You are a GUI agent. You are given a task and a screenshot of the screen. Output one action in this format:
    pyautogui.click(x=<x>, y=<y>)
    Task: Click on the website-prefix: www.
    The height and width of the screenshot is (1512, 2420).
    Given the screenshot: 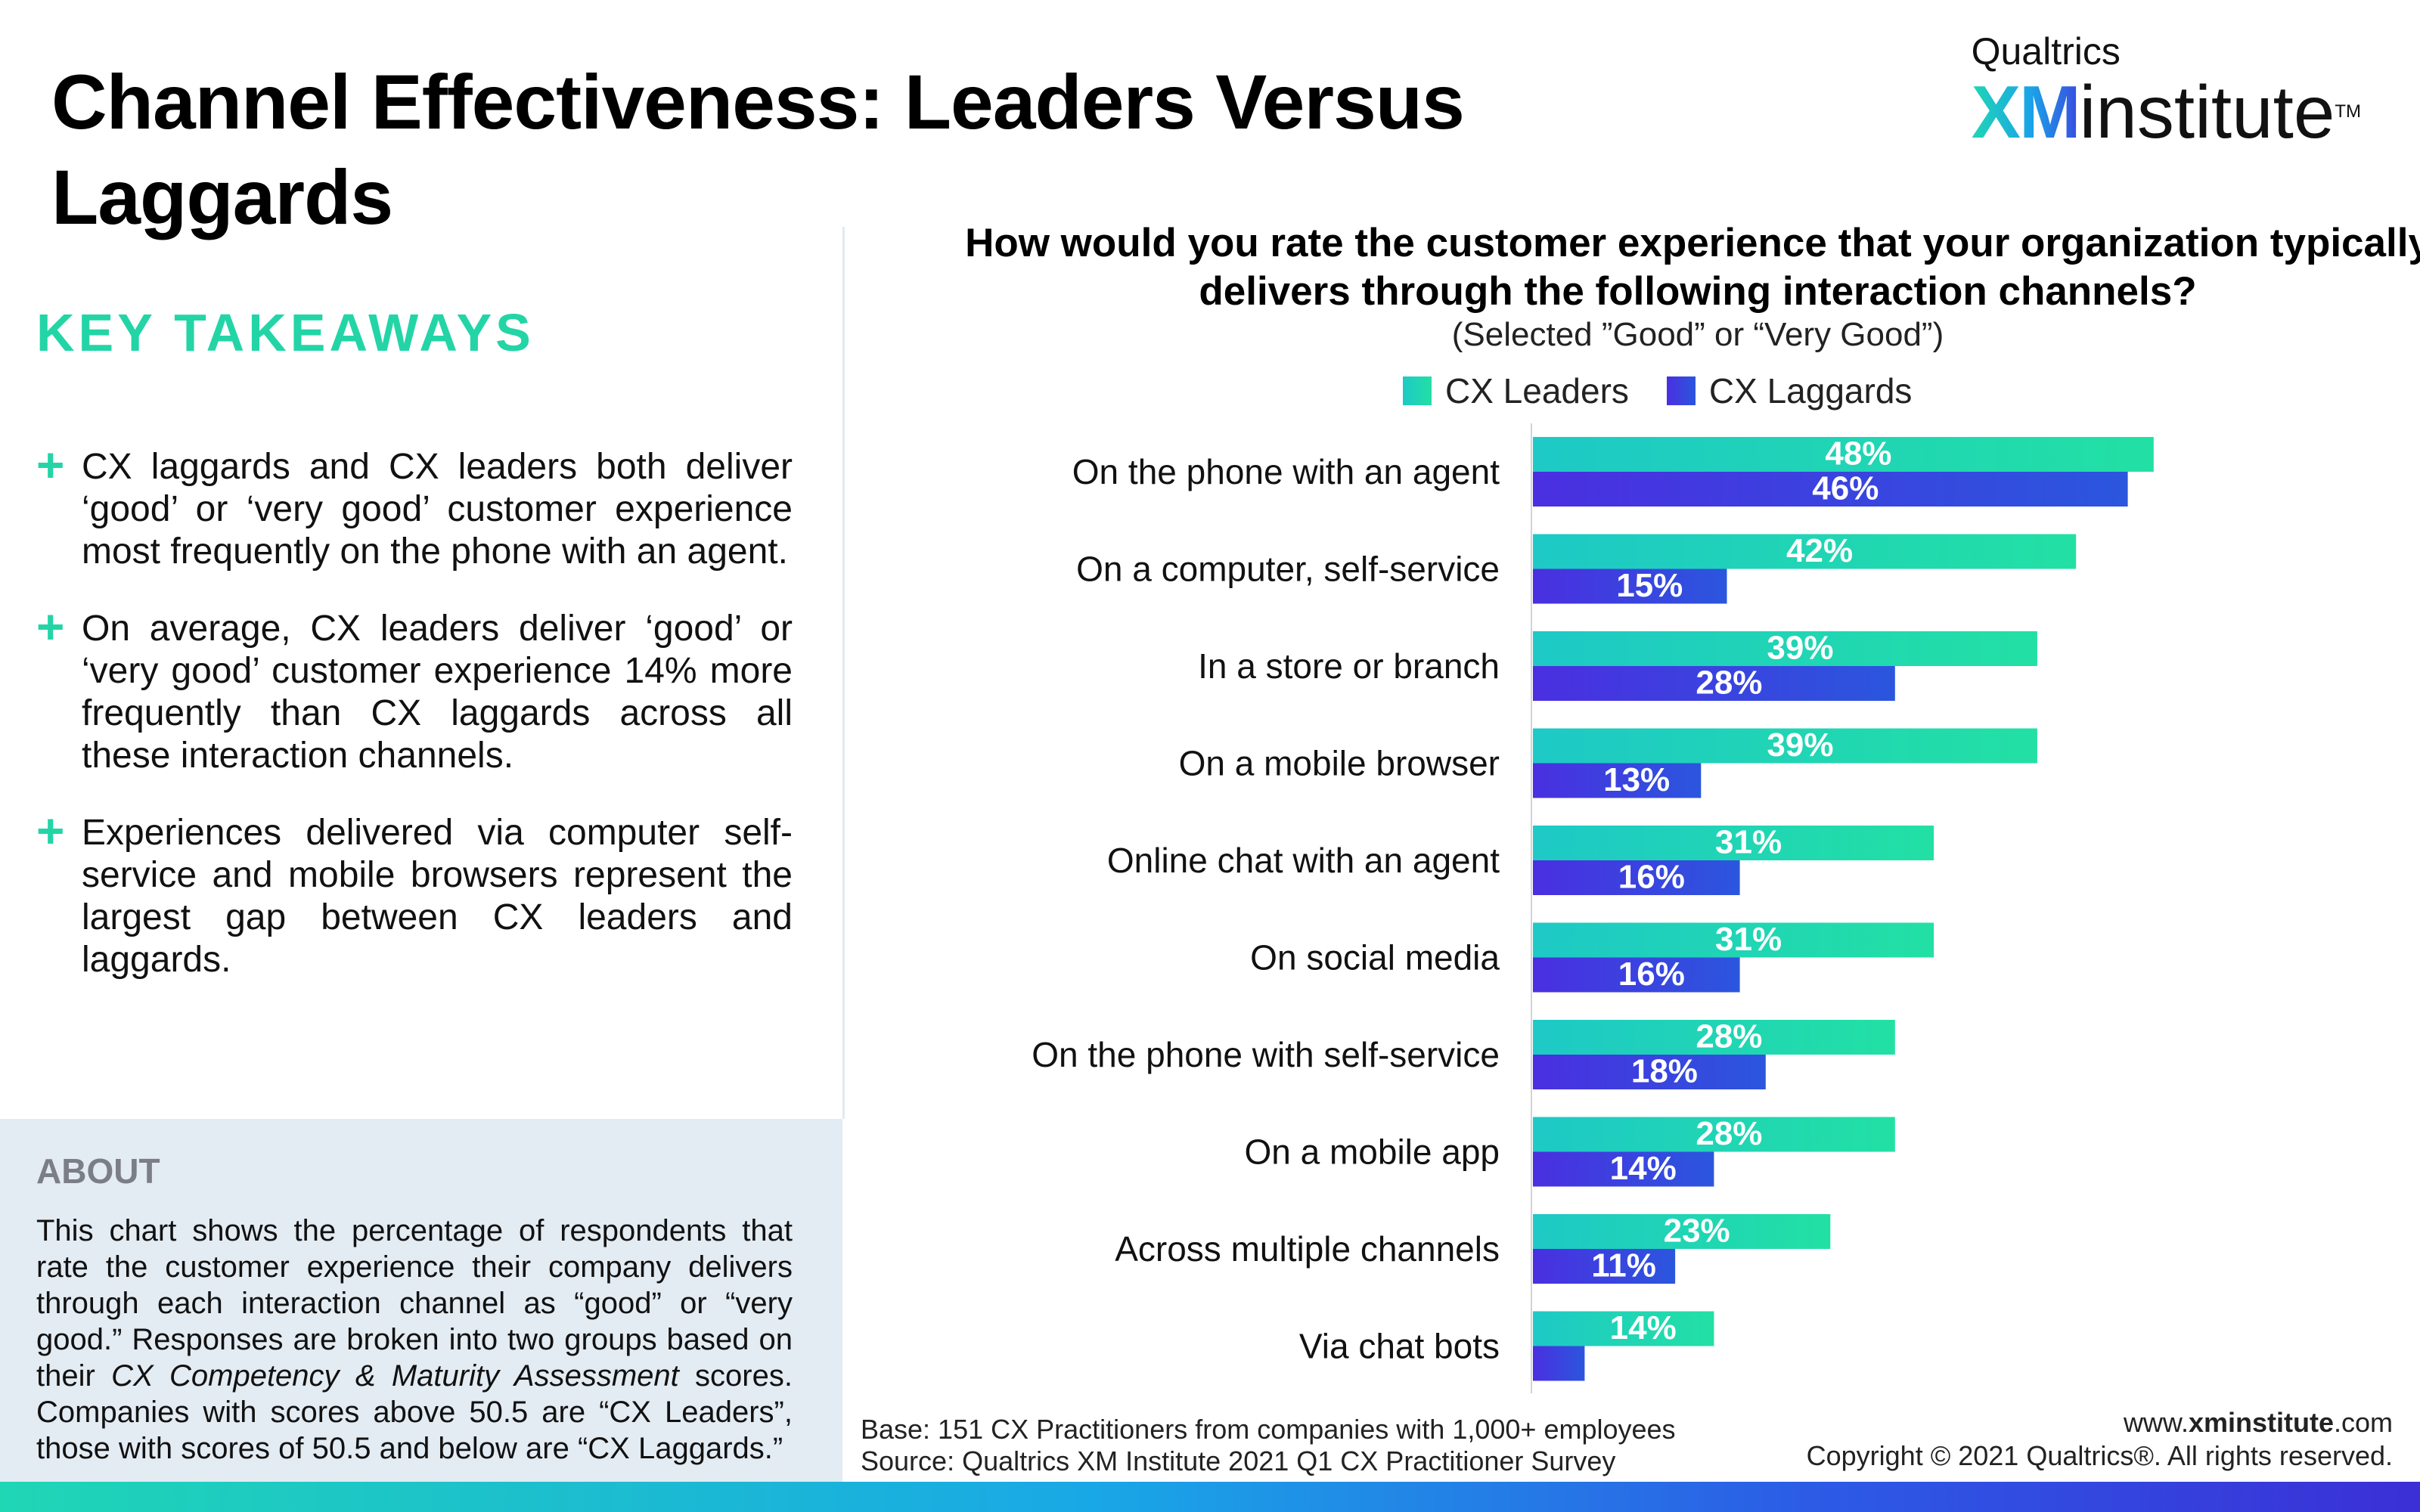 What is the action you would take?
    pyautogui.click(x=2156, y=1423)
    